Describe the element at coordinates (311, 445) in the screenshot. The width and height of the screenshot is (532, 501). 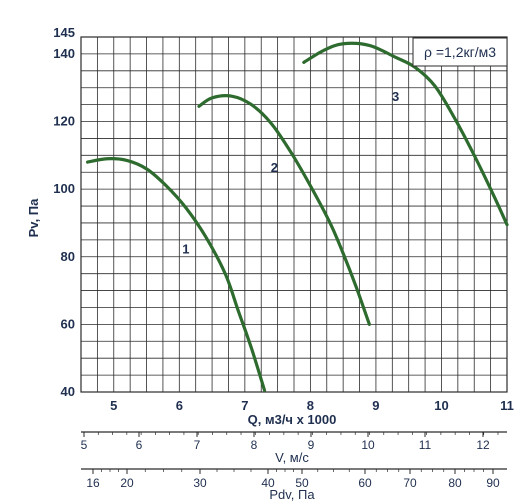
I see `velocity-tick-label: 9` at that location.